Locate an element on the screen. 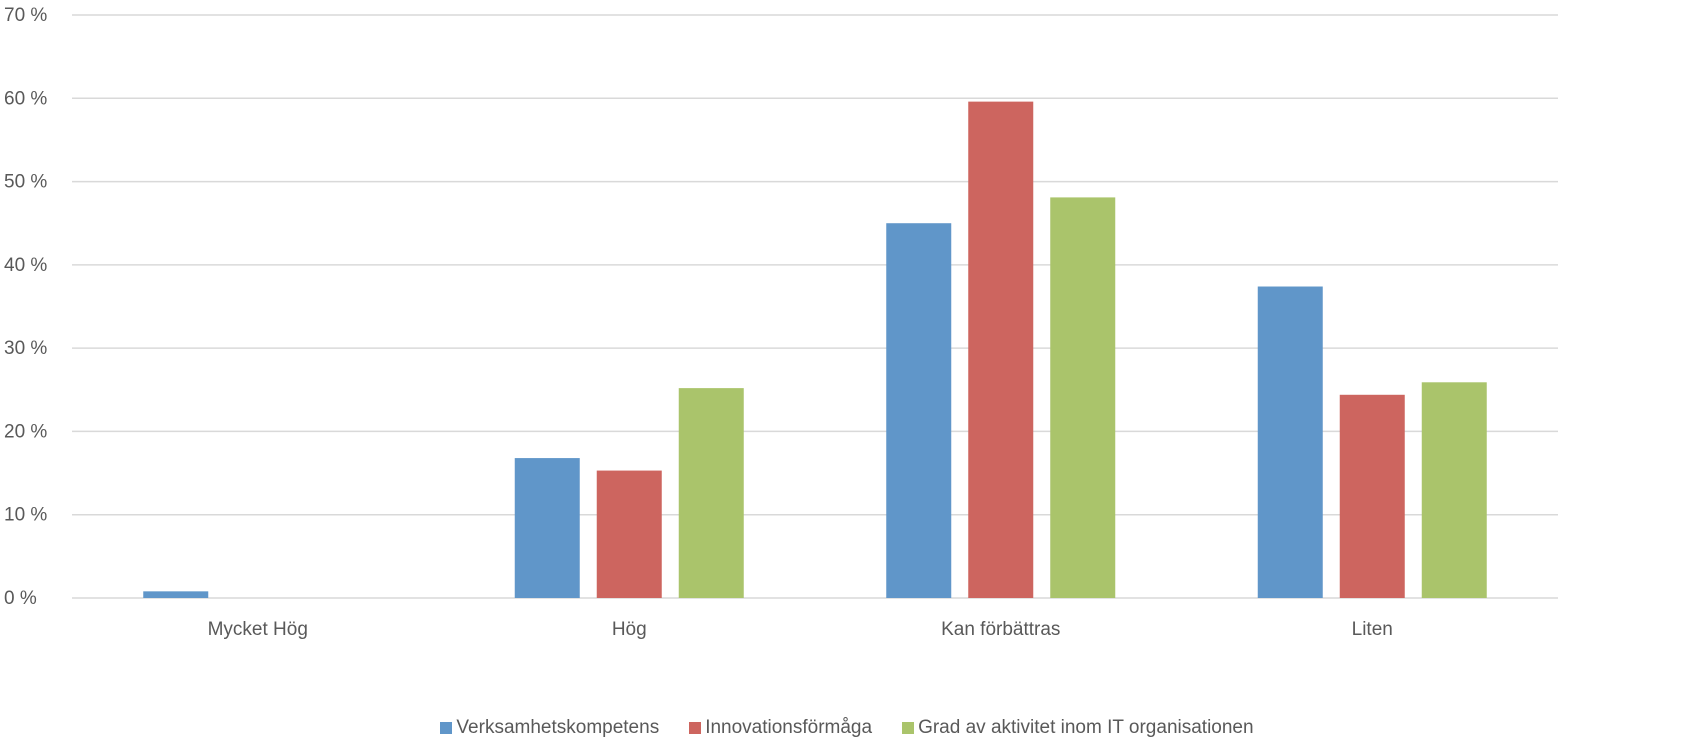 This screenshot has height=748, width=1694. y-tick-label: 10 % is located at coordinates (25, 515).